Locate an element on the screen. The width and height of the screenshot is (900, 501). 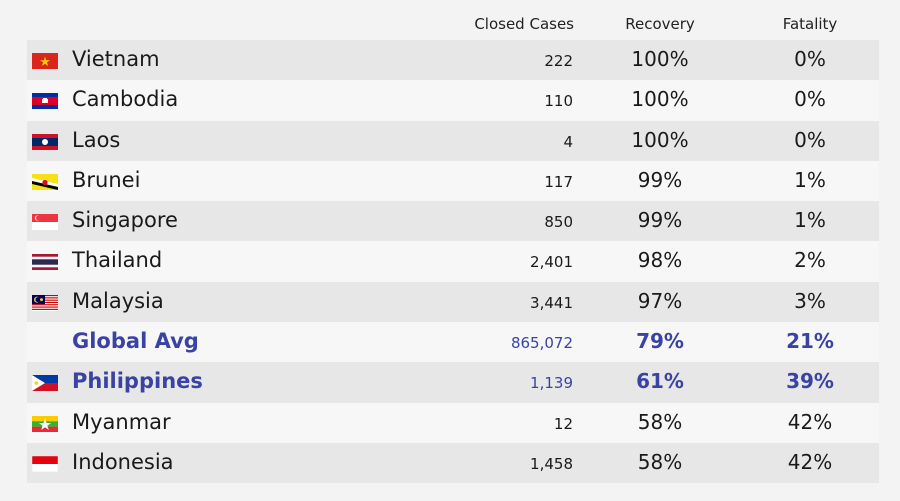
closed-cases-value: 3,441 is located at coordinates (551, 302).